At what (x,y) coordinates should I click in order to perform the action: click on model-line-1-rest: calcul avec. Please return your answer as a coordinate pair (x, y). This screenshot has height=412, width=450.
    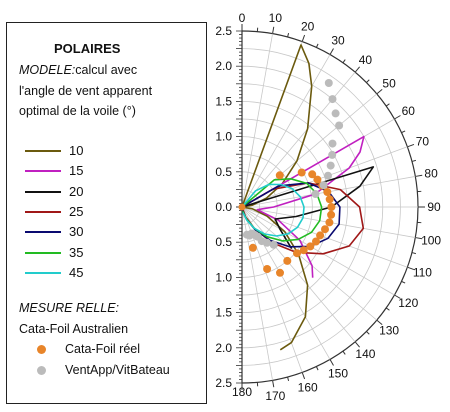
    Looking at the image, I should click on (106, 70).